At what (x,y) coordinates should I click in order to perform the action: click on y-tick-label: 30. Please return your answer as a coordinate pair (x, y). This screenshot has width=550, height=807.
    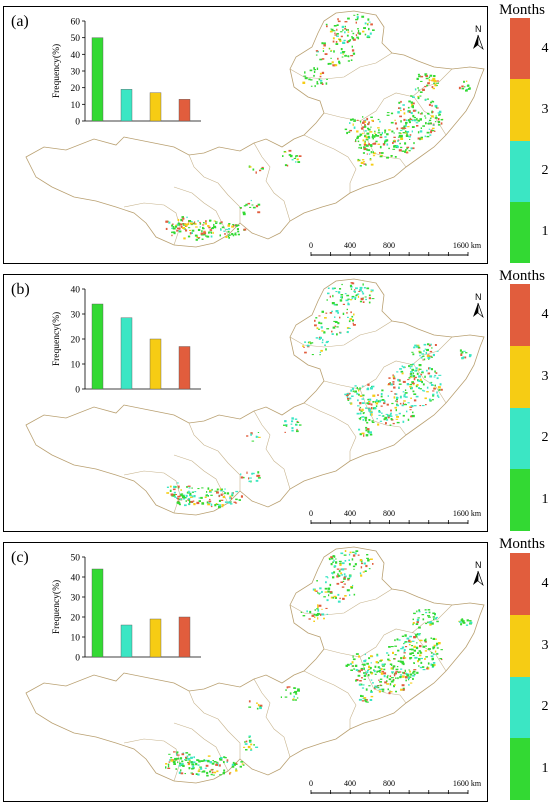
    Looking at the image, I should click on (76, 599).